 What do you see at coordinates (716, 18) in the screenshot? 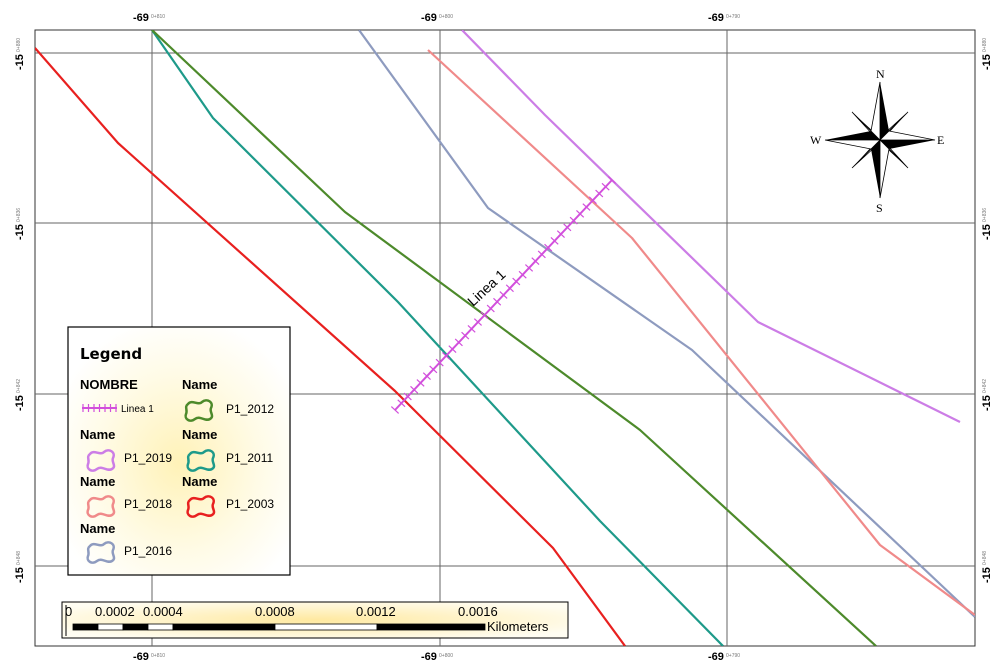
I see `grid-label-top-3: -69` at bounding box center [716, 18].